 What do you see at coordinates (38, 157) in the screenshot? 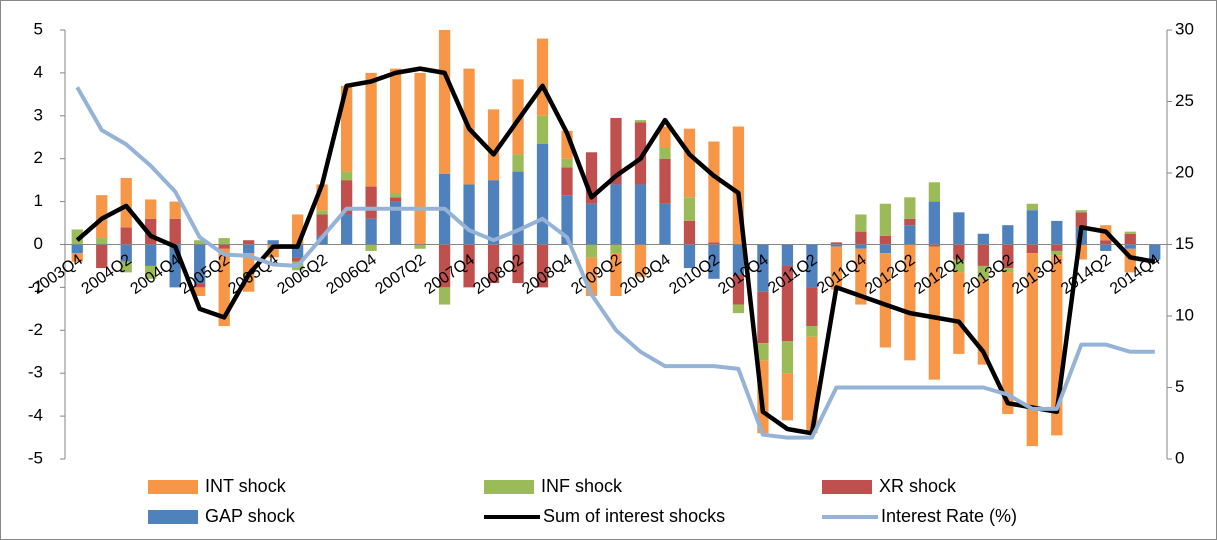
I see `y-tick-label: 2` at bounding box center [38, 157].